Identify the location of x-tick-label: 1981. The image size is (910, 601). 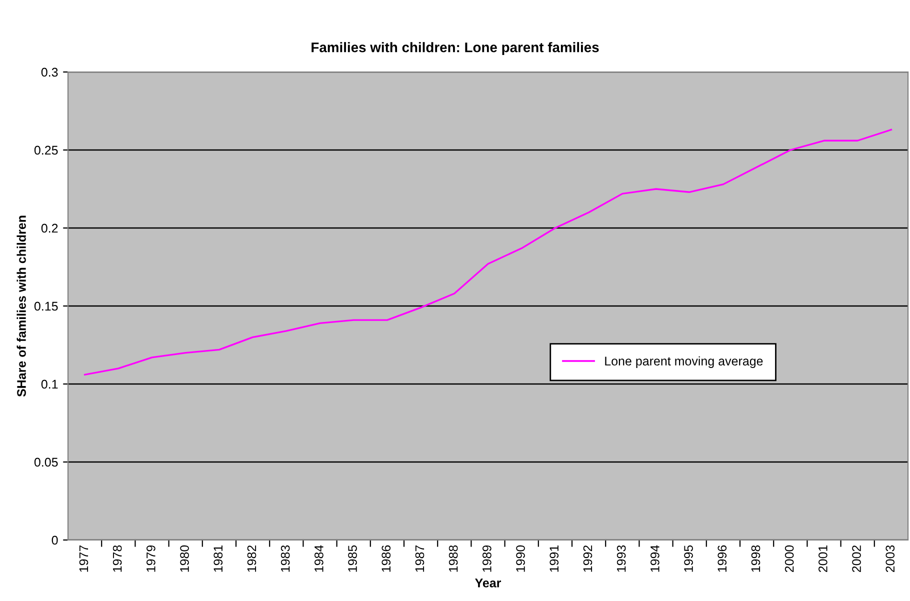
(218, 558).